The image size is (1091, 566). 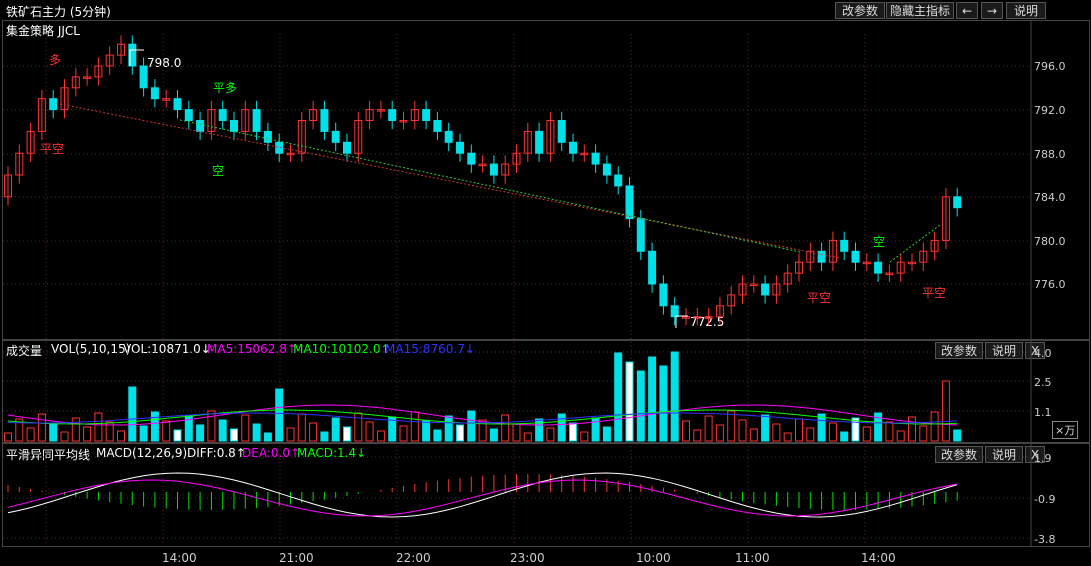 I want to click on time-tick: 22:00, so click(x=413, y=558).